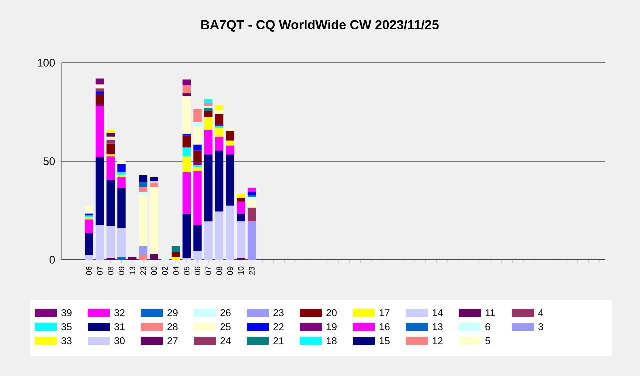  What do you see at coordinates (437, 341) in the screenshot?
I see `legend-label: 12` at bounding box center [437, 341].